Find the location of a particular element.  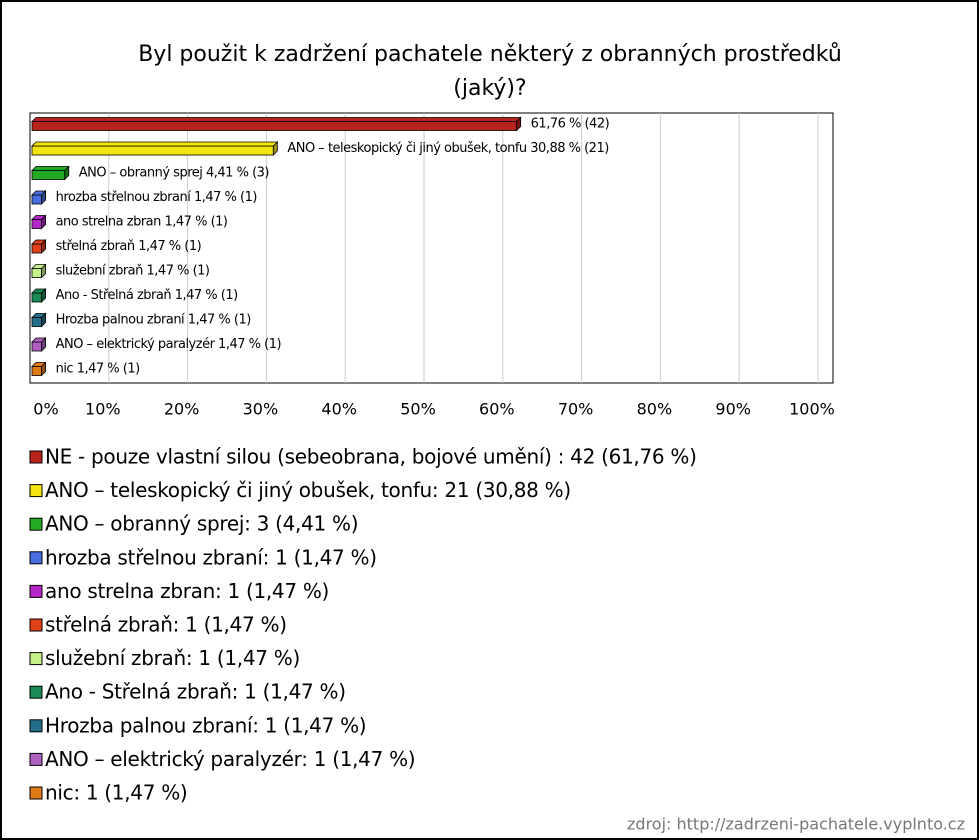

legend-label: nic: 1 (1,47 %) is located at coordinates (116, 793).